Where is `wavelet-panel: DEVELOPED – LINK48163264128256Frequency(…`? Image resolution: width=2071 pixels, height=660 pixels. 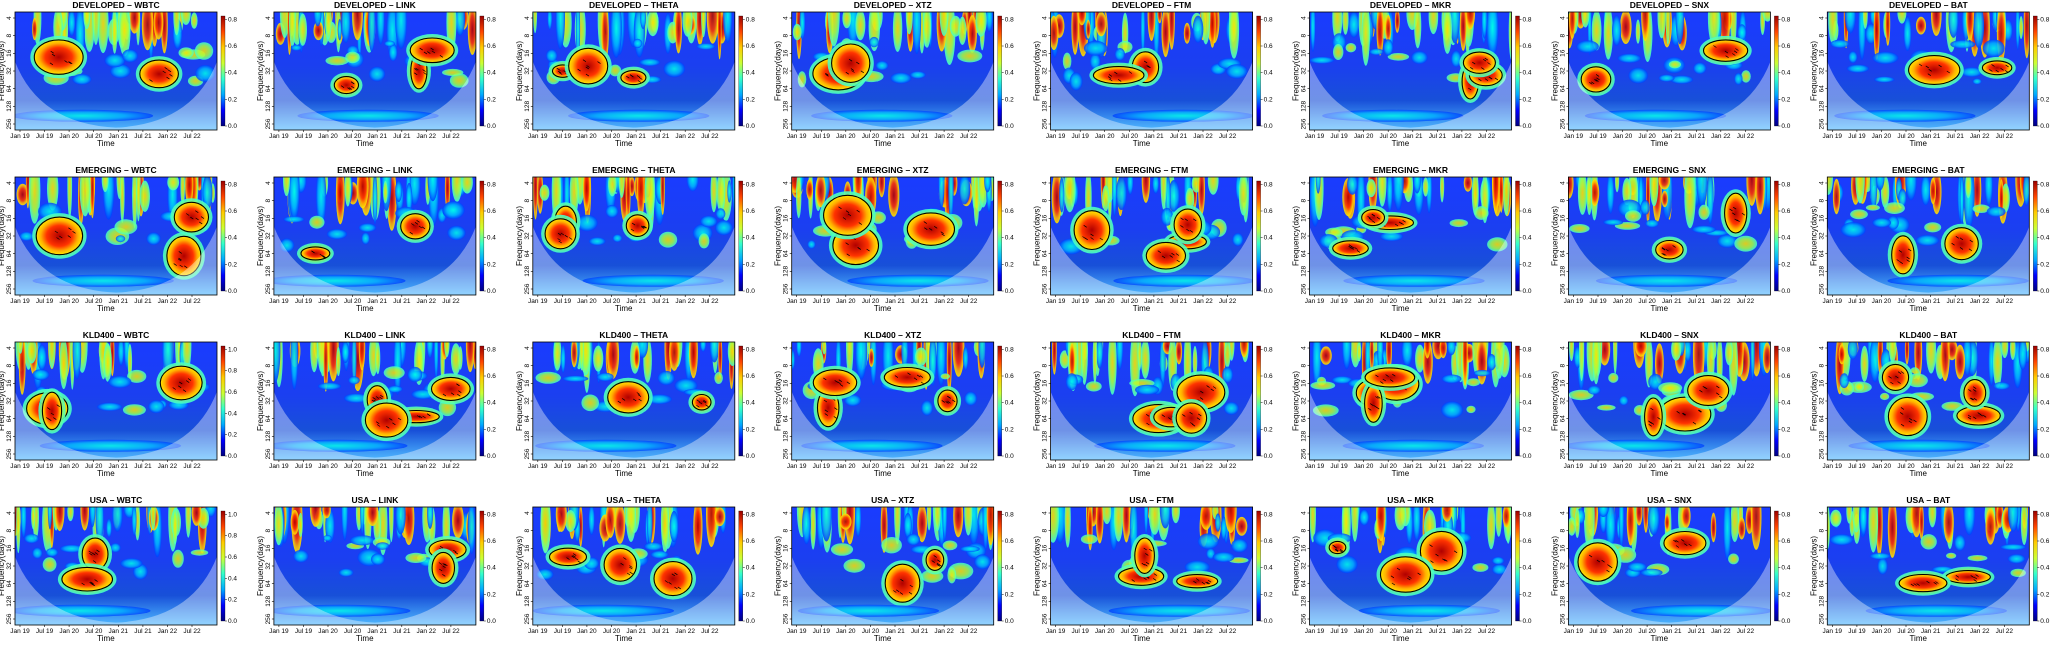 wavelet-panel: DEVELOPED – LINK48163264128256Frequency(… is located at coordinates (376, 74).